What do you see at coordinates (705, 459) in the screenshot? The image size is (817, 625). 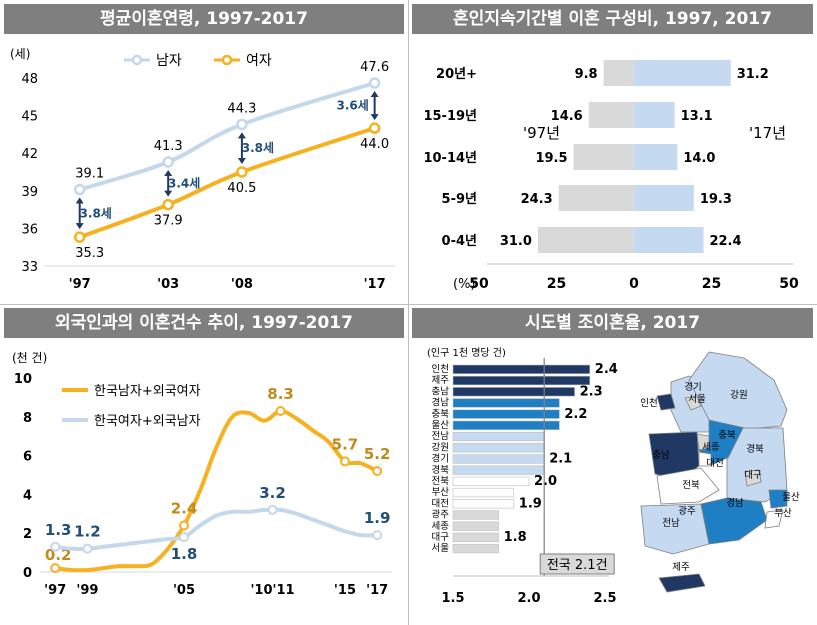 I see `map-region-대전` at bounding box center [705, 459].